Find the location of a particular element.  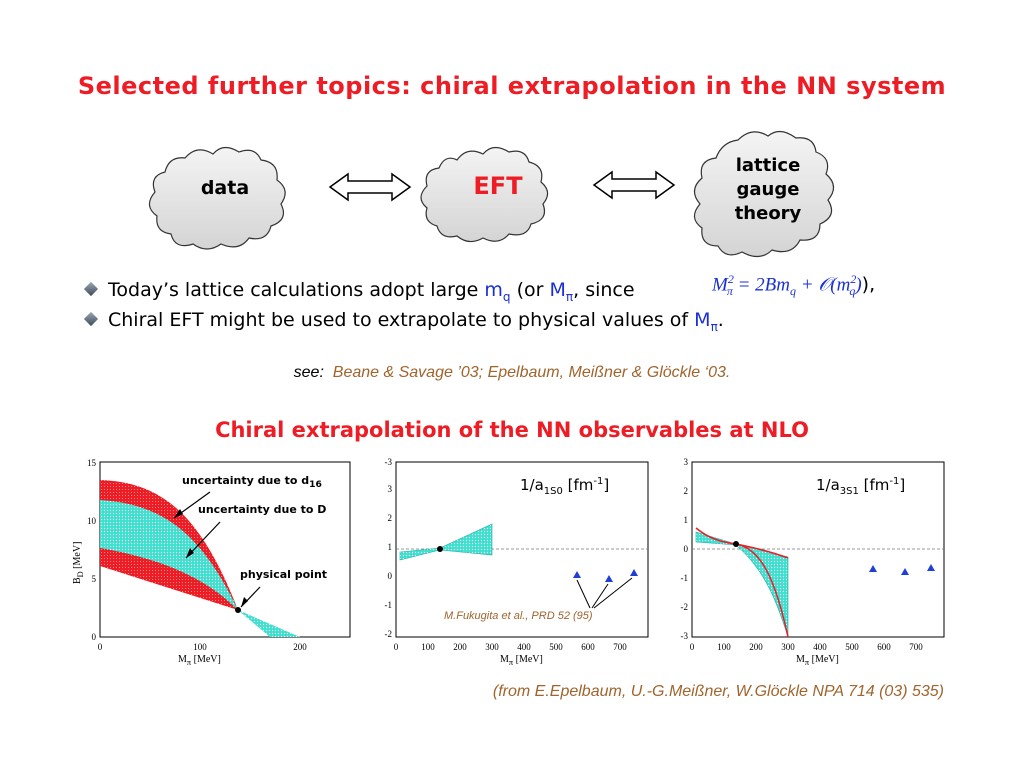

p3-ytick: 0 is located at coordinates (686, 549).